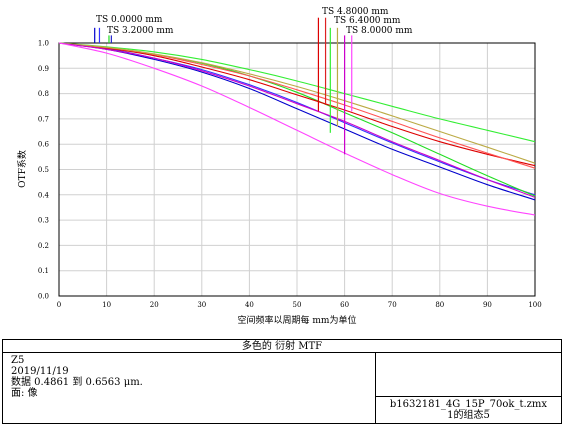 Image resolution: width=565 pixels, height=425 pixels. Describe the element at coordinates (43, 69) in the screenshot. I see `y-tick-label: 0.9` at that location.